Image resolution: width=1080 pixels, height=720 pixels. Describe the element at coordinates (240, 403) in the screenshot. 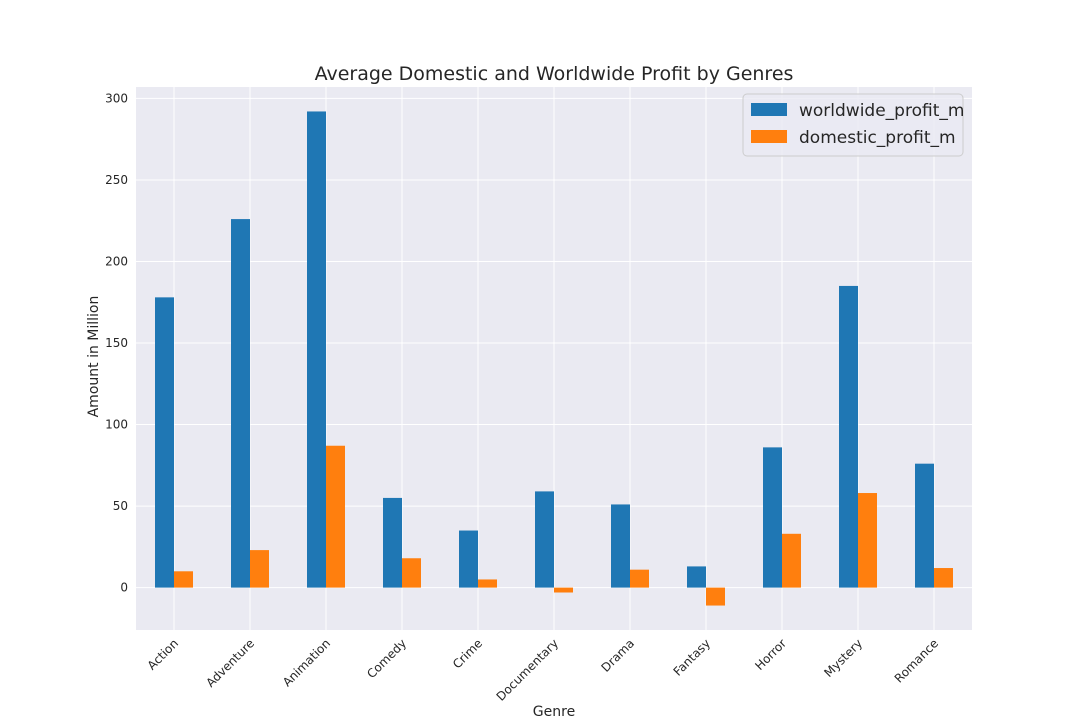

I see `bar-worldwide-adventure` at that location.